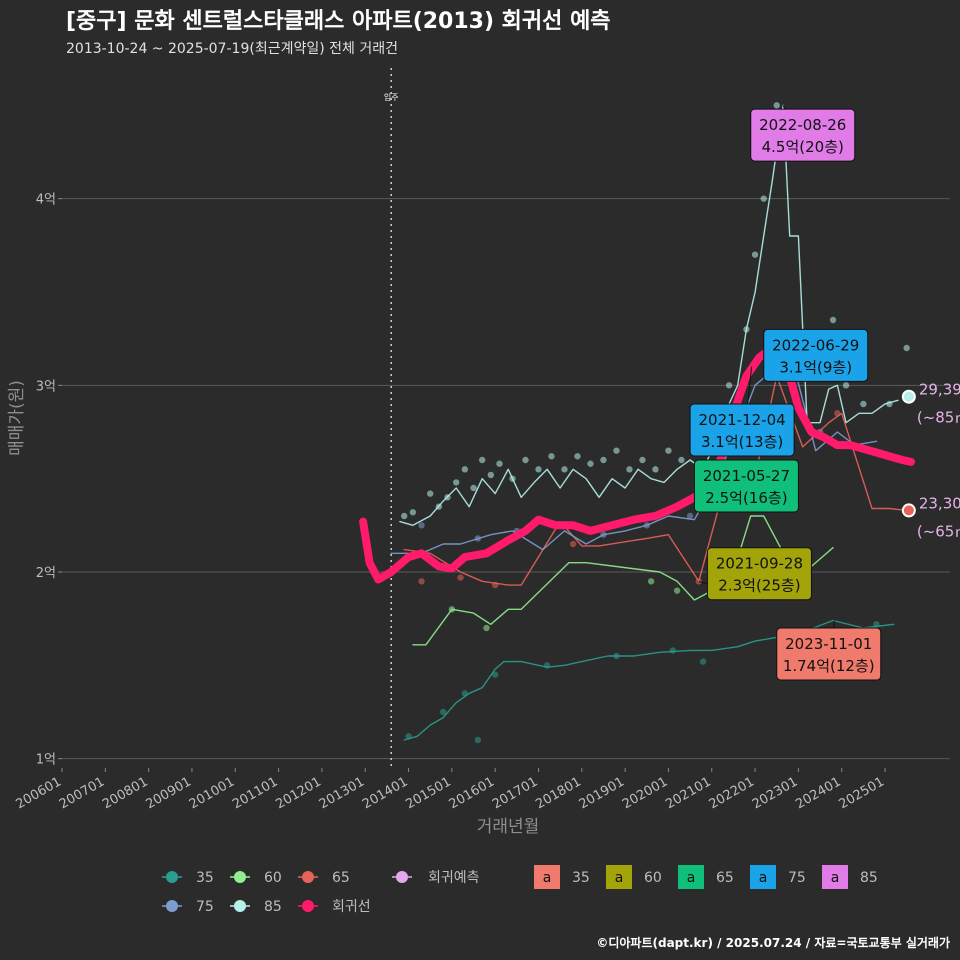 Image resolution: width=960 pixels, height=960 pixels. I want to click on x-tick-label: 201001, so click(212, 793).